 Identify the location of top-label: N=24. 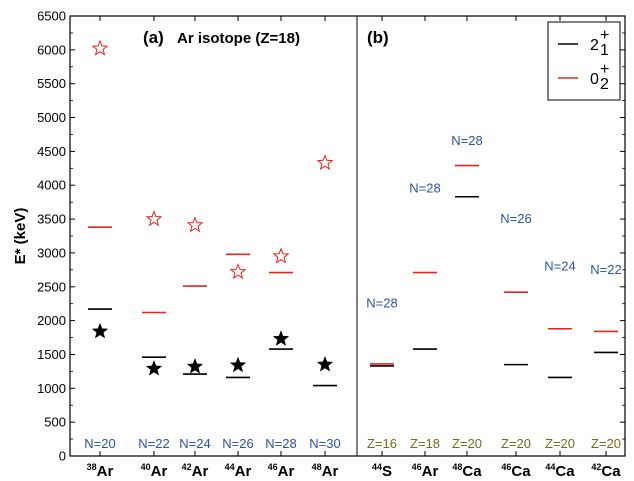
(559, 265).